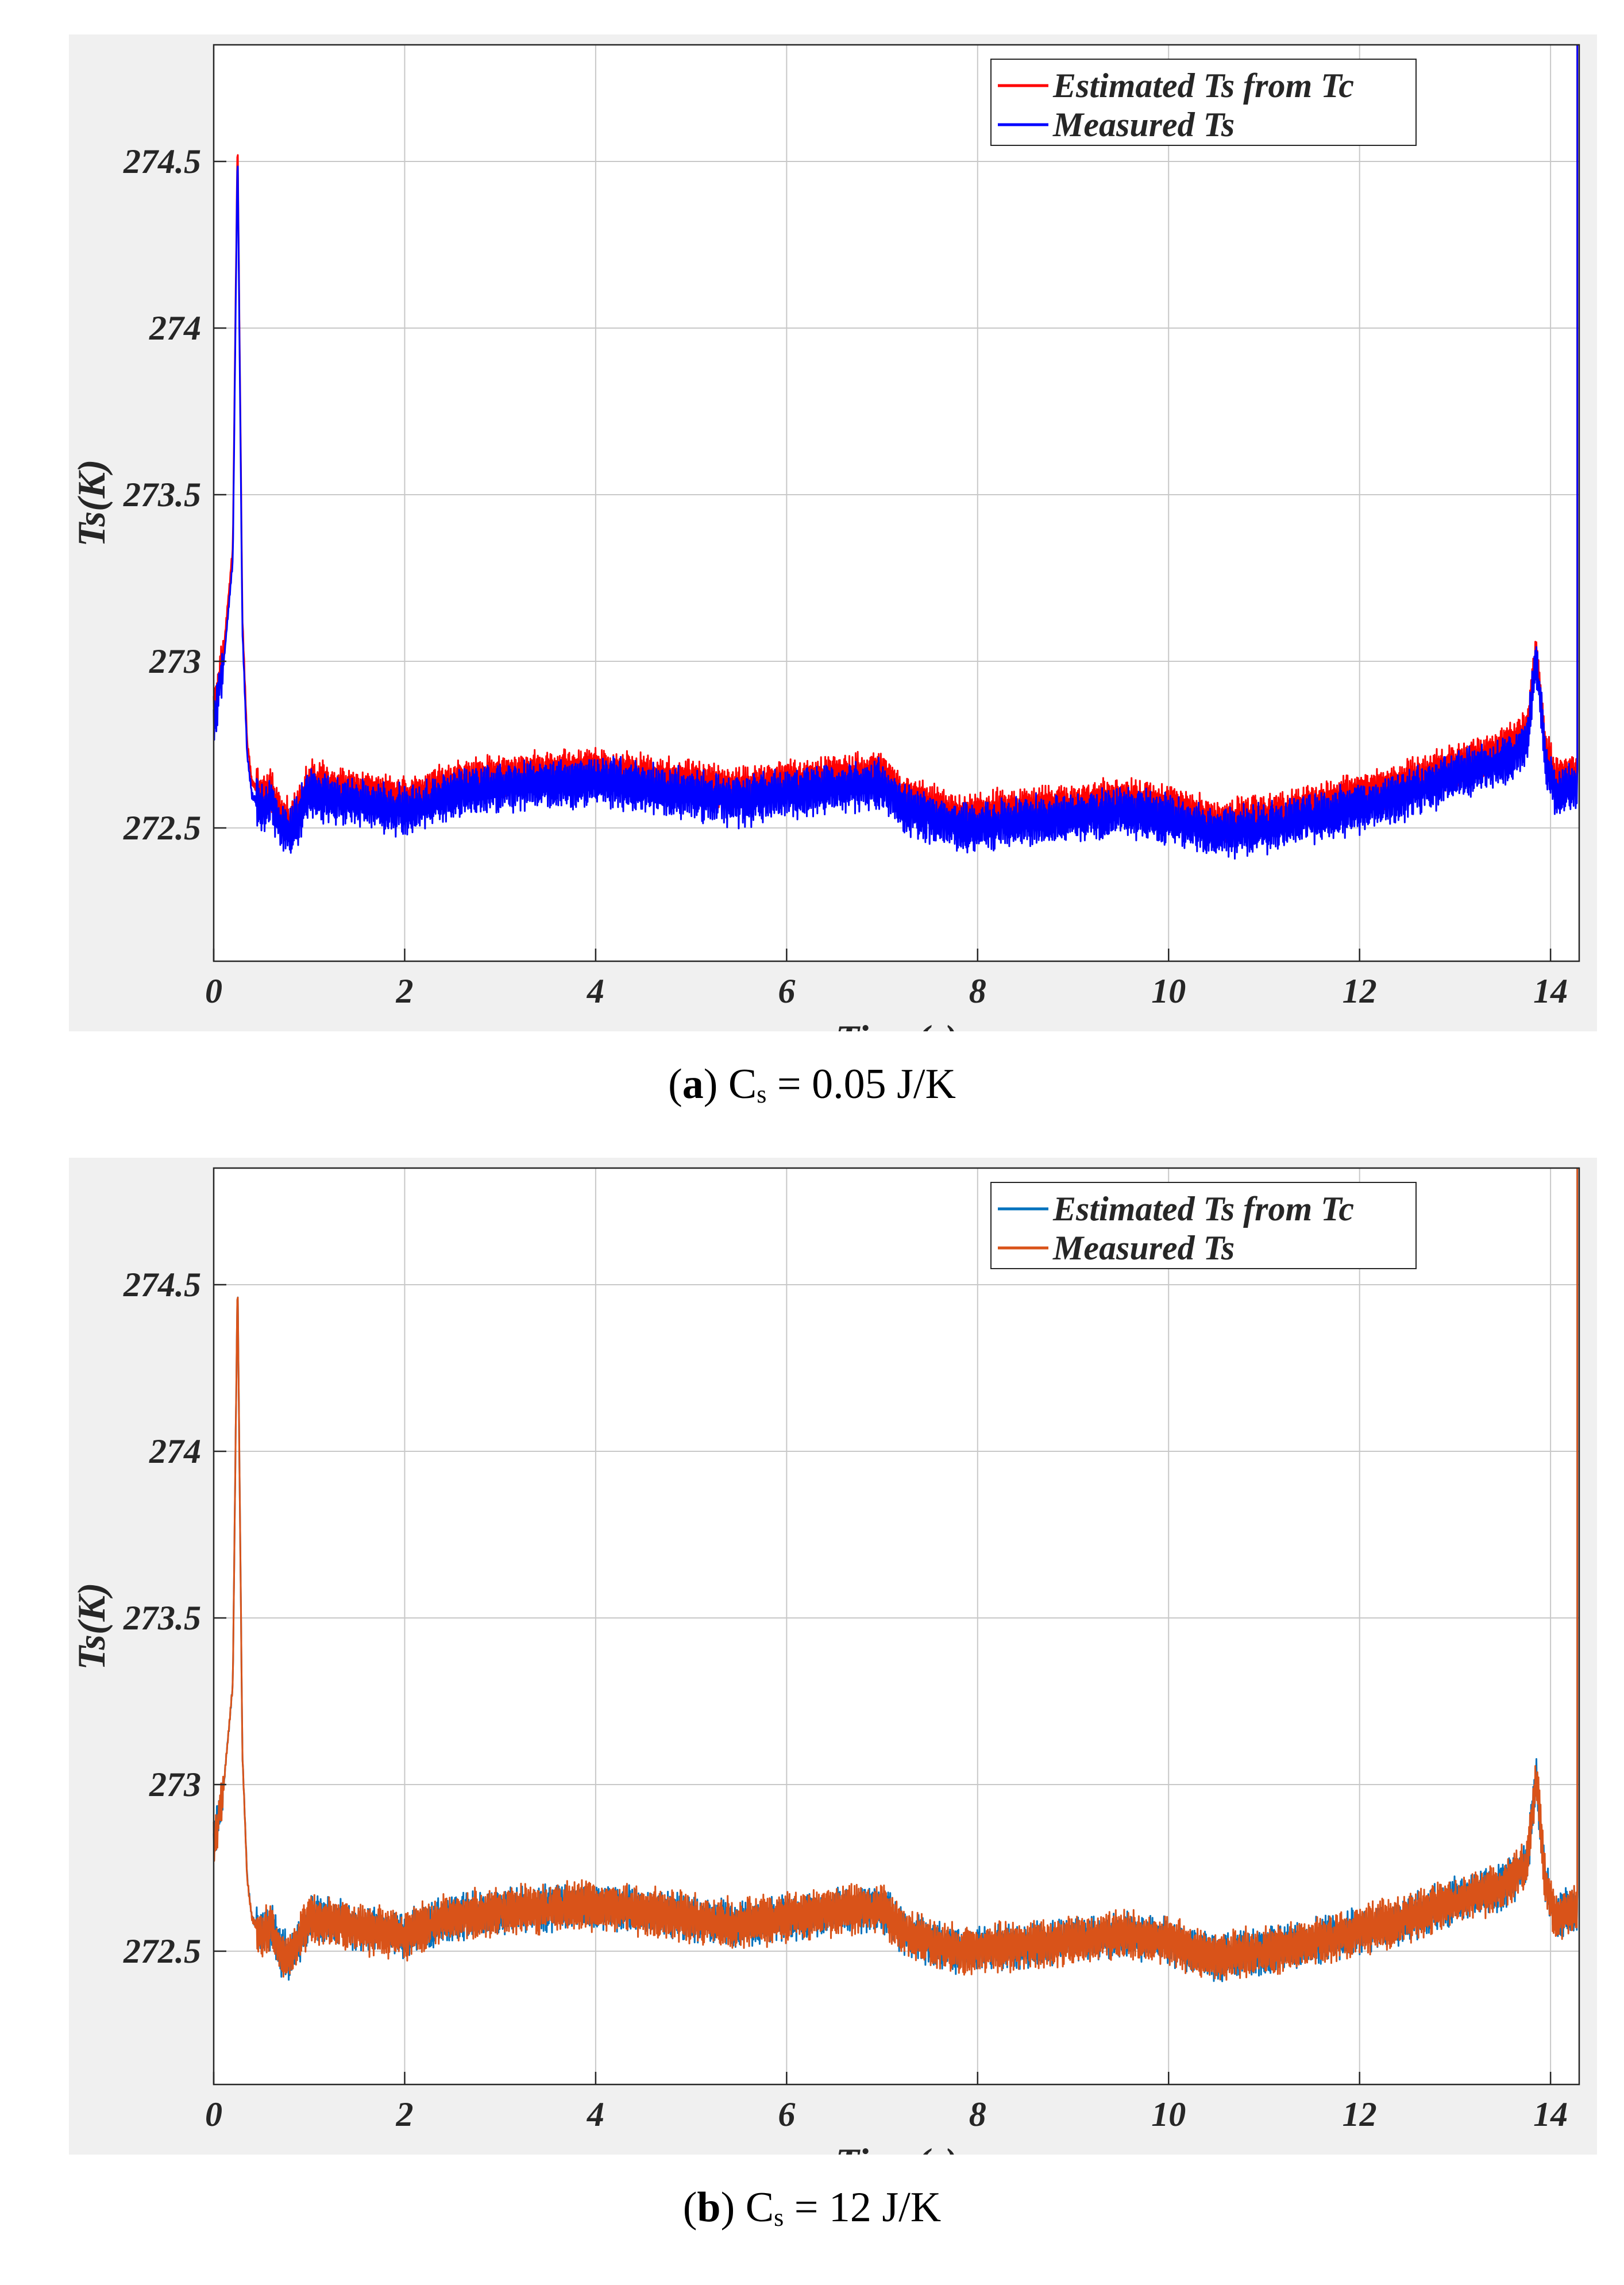  I want to click on chart-a-ylabel: Ts(K), so click(91, 502).